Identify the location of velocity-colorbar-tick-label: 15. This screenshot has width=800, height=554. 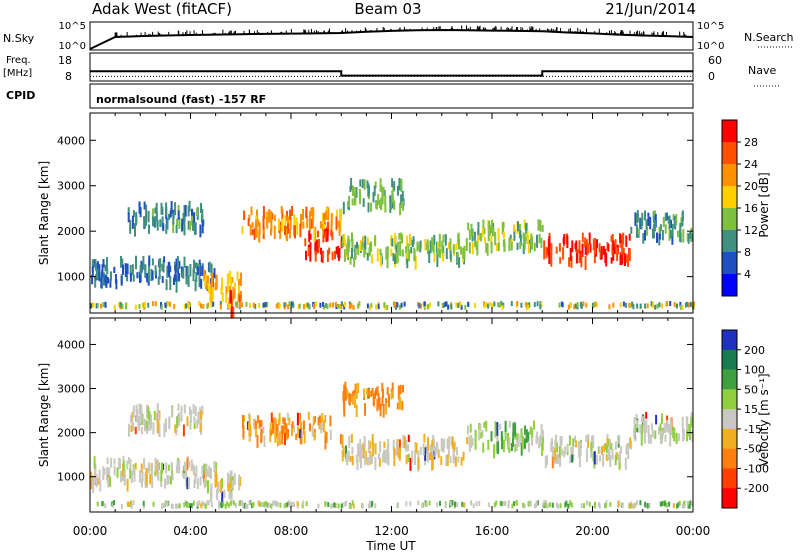
(751, 409).